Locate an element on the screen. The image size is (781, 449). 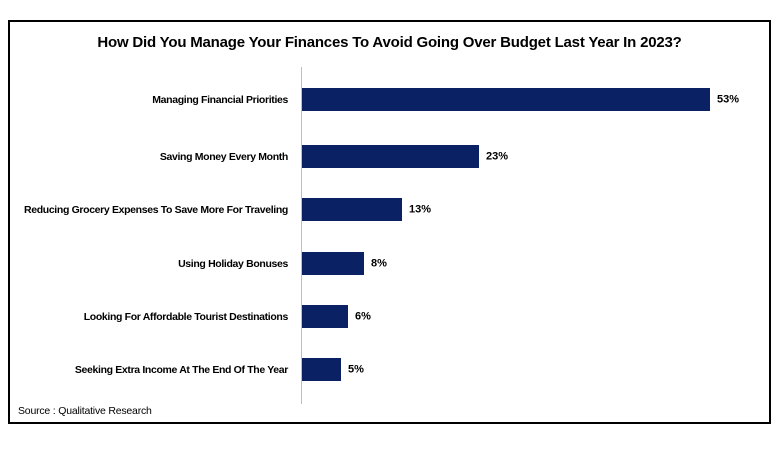
value-label: 8% is located at coordinates (379, 263).